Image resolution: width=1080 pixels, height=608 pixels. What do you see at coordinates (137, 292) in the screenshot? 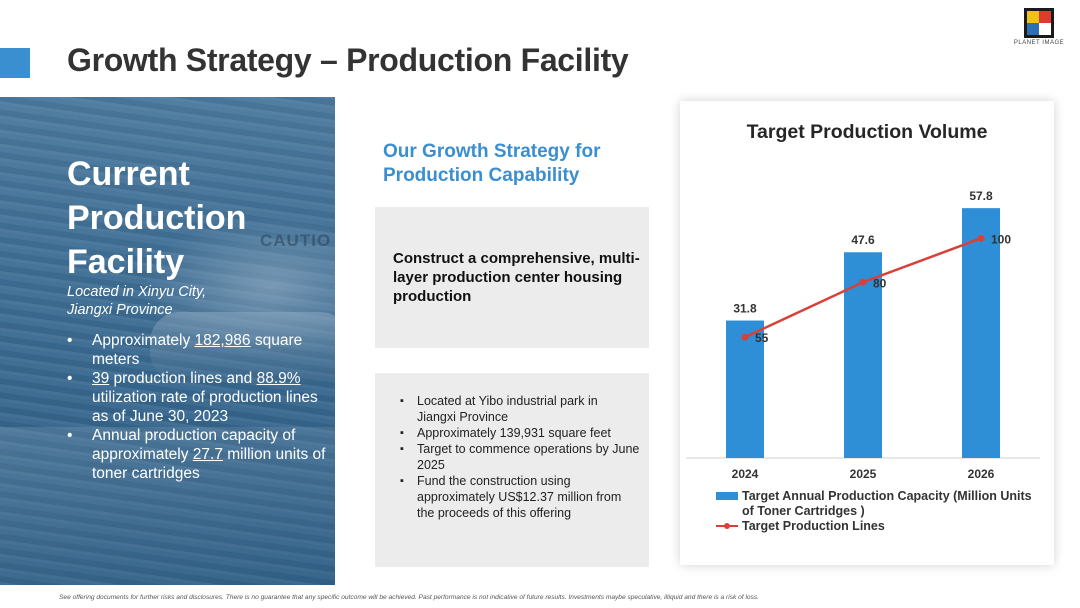
I see `location-line: Located in Xinyu City,` at bounding box center [137, 292].